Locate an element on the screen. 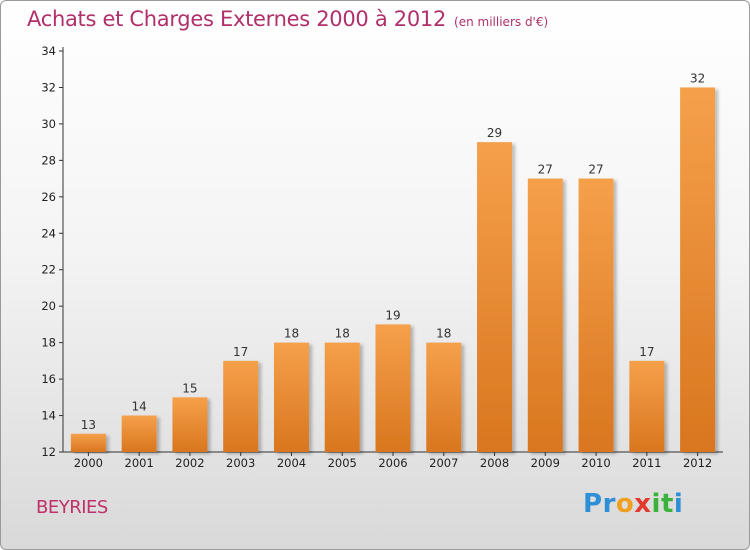 Image resolution: width=750 pixels, height=550 pixels. proxiti-logo: Proxiti is located at coordinates (633, 504).